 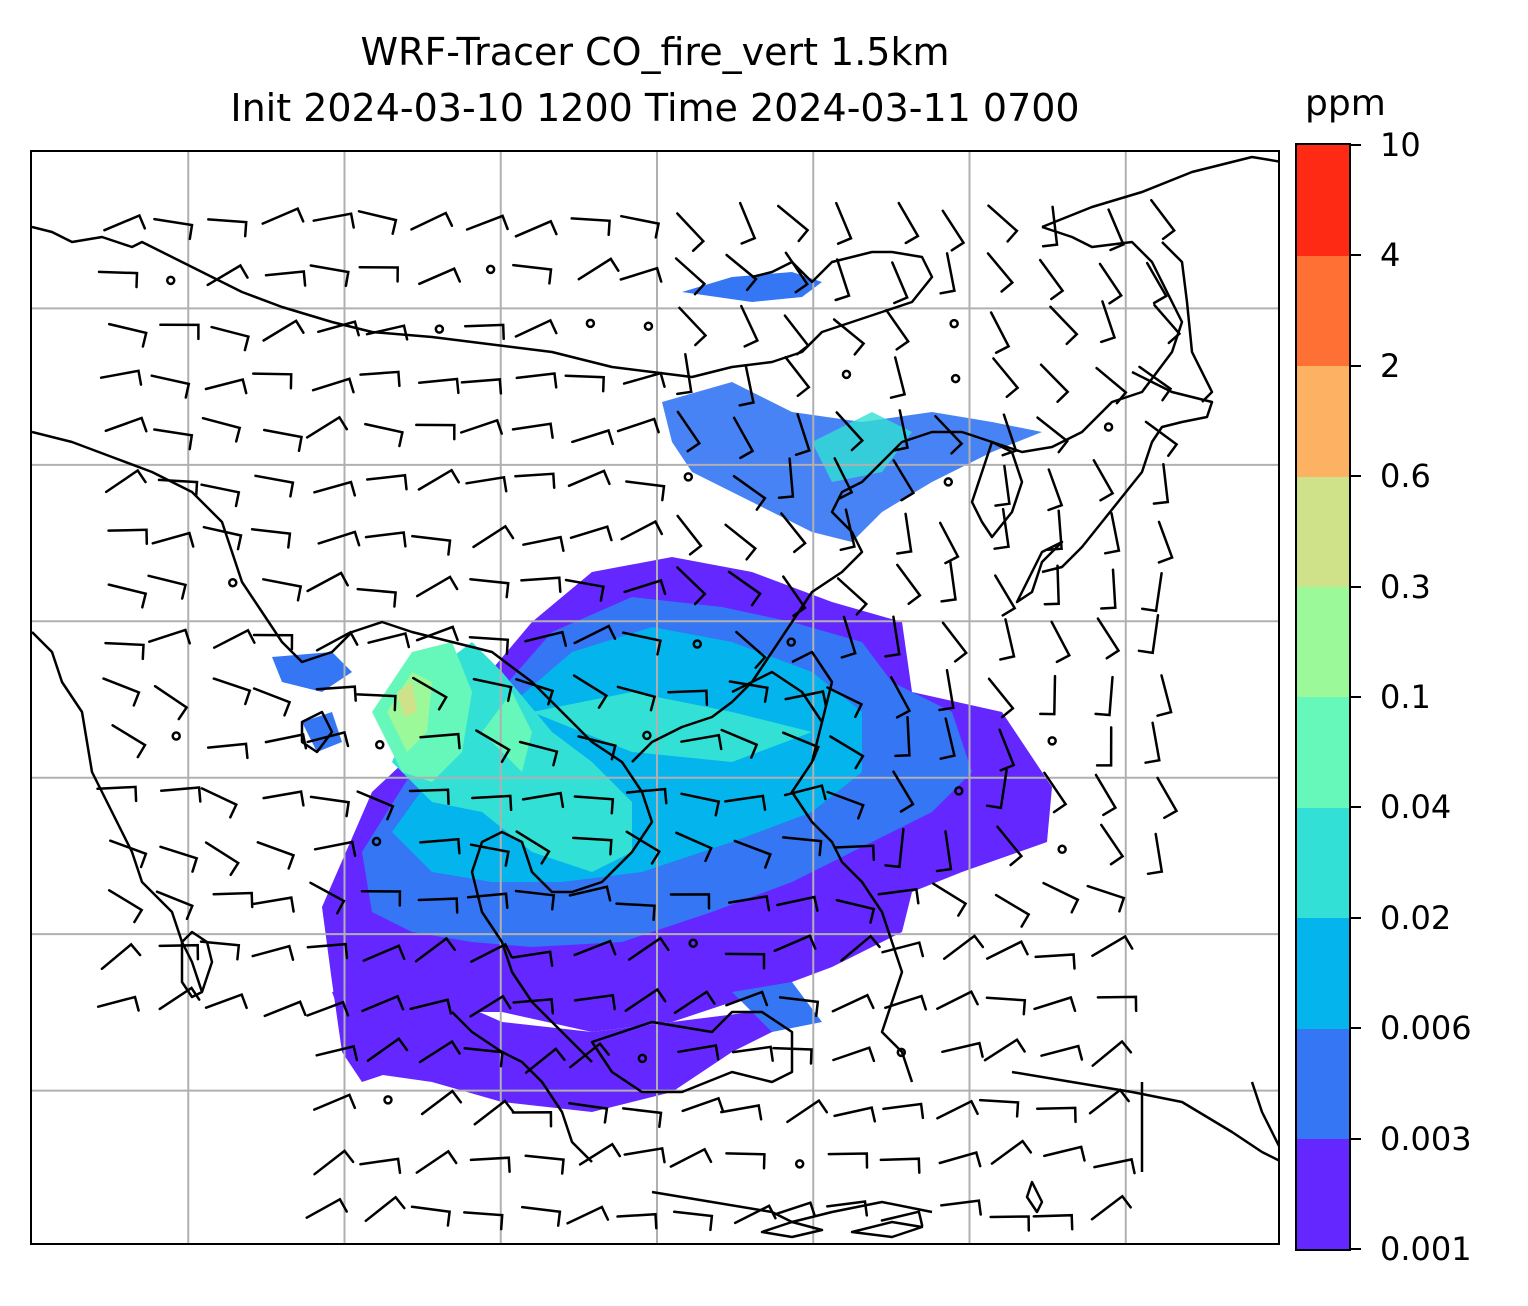 I want to click on colorbar-tick-label: 0.006, so click(x=1426, y=1028).